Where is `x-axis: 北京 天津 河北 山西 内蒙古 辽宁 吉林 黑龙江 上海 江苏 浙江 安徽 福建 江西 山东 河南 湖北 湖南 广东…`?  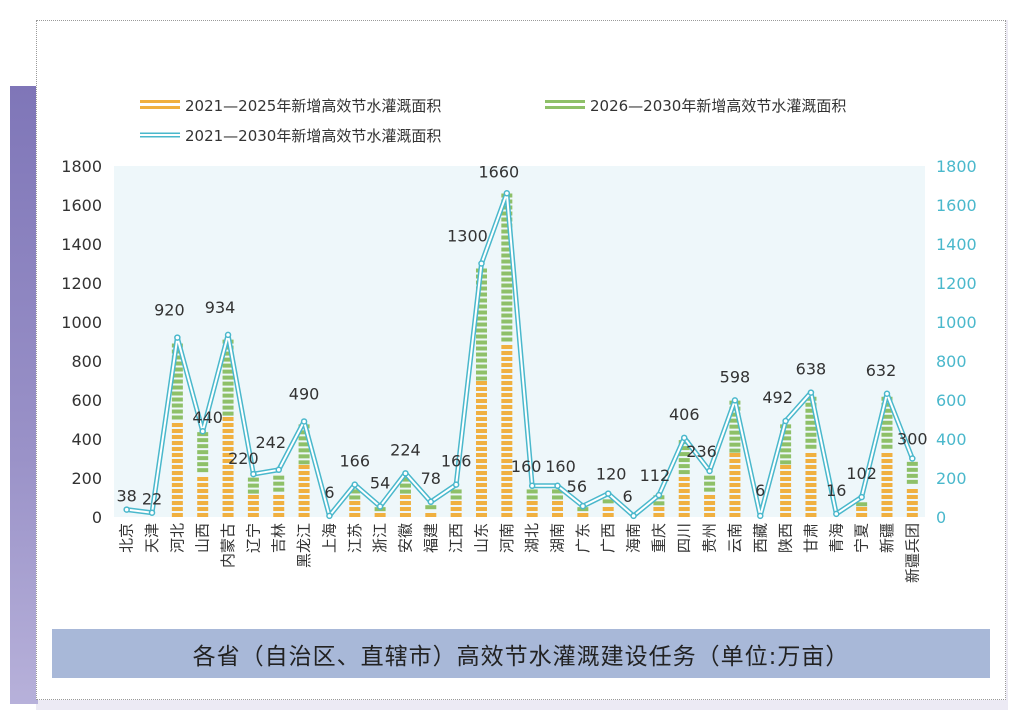
x-axis: 北京 天津 河北 山西 内蒙古 辽宁 吉林 黑龙江 上海 江苏 浙江 安徽 福建 江西 山东 河南 湖北 湖南 广东… is located at coordinates (520, 553).